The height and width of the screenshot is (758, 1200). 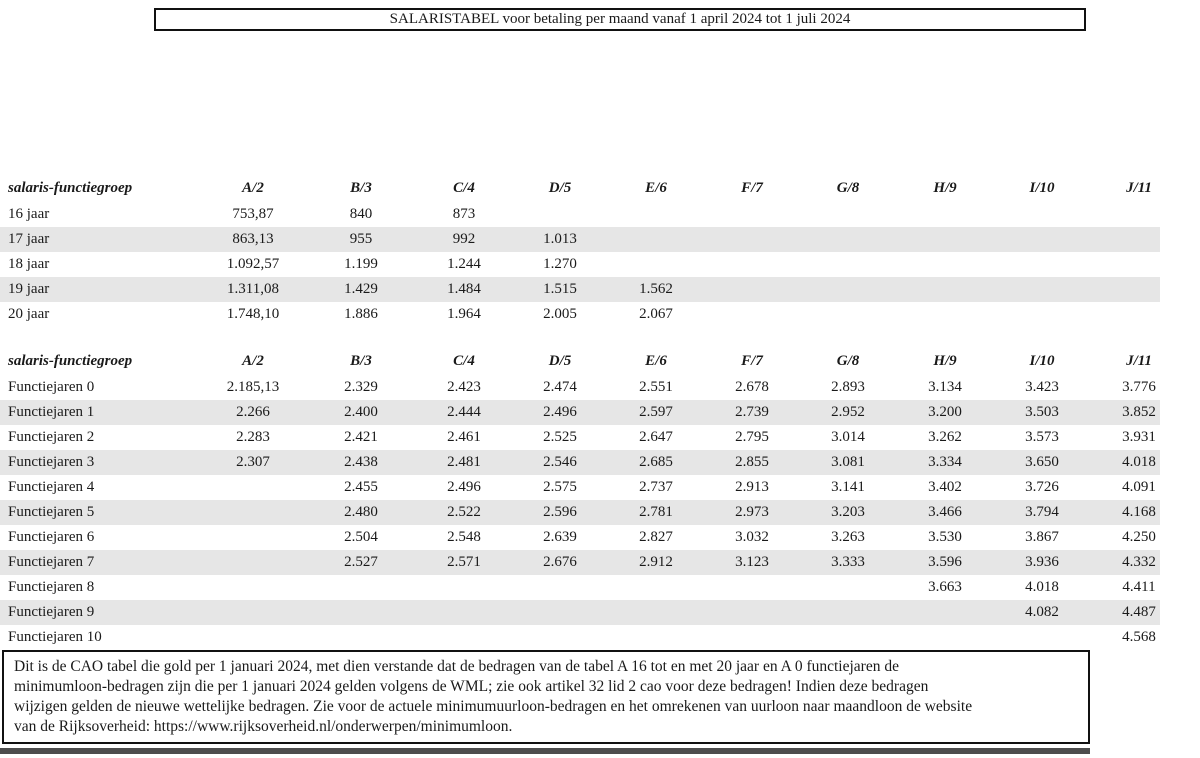 I want to click on salary-cell: 2.571, so click(x=464, y=562).